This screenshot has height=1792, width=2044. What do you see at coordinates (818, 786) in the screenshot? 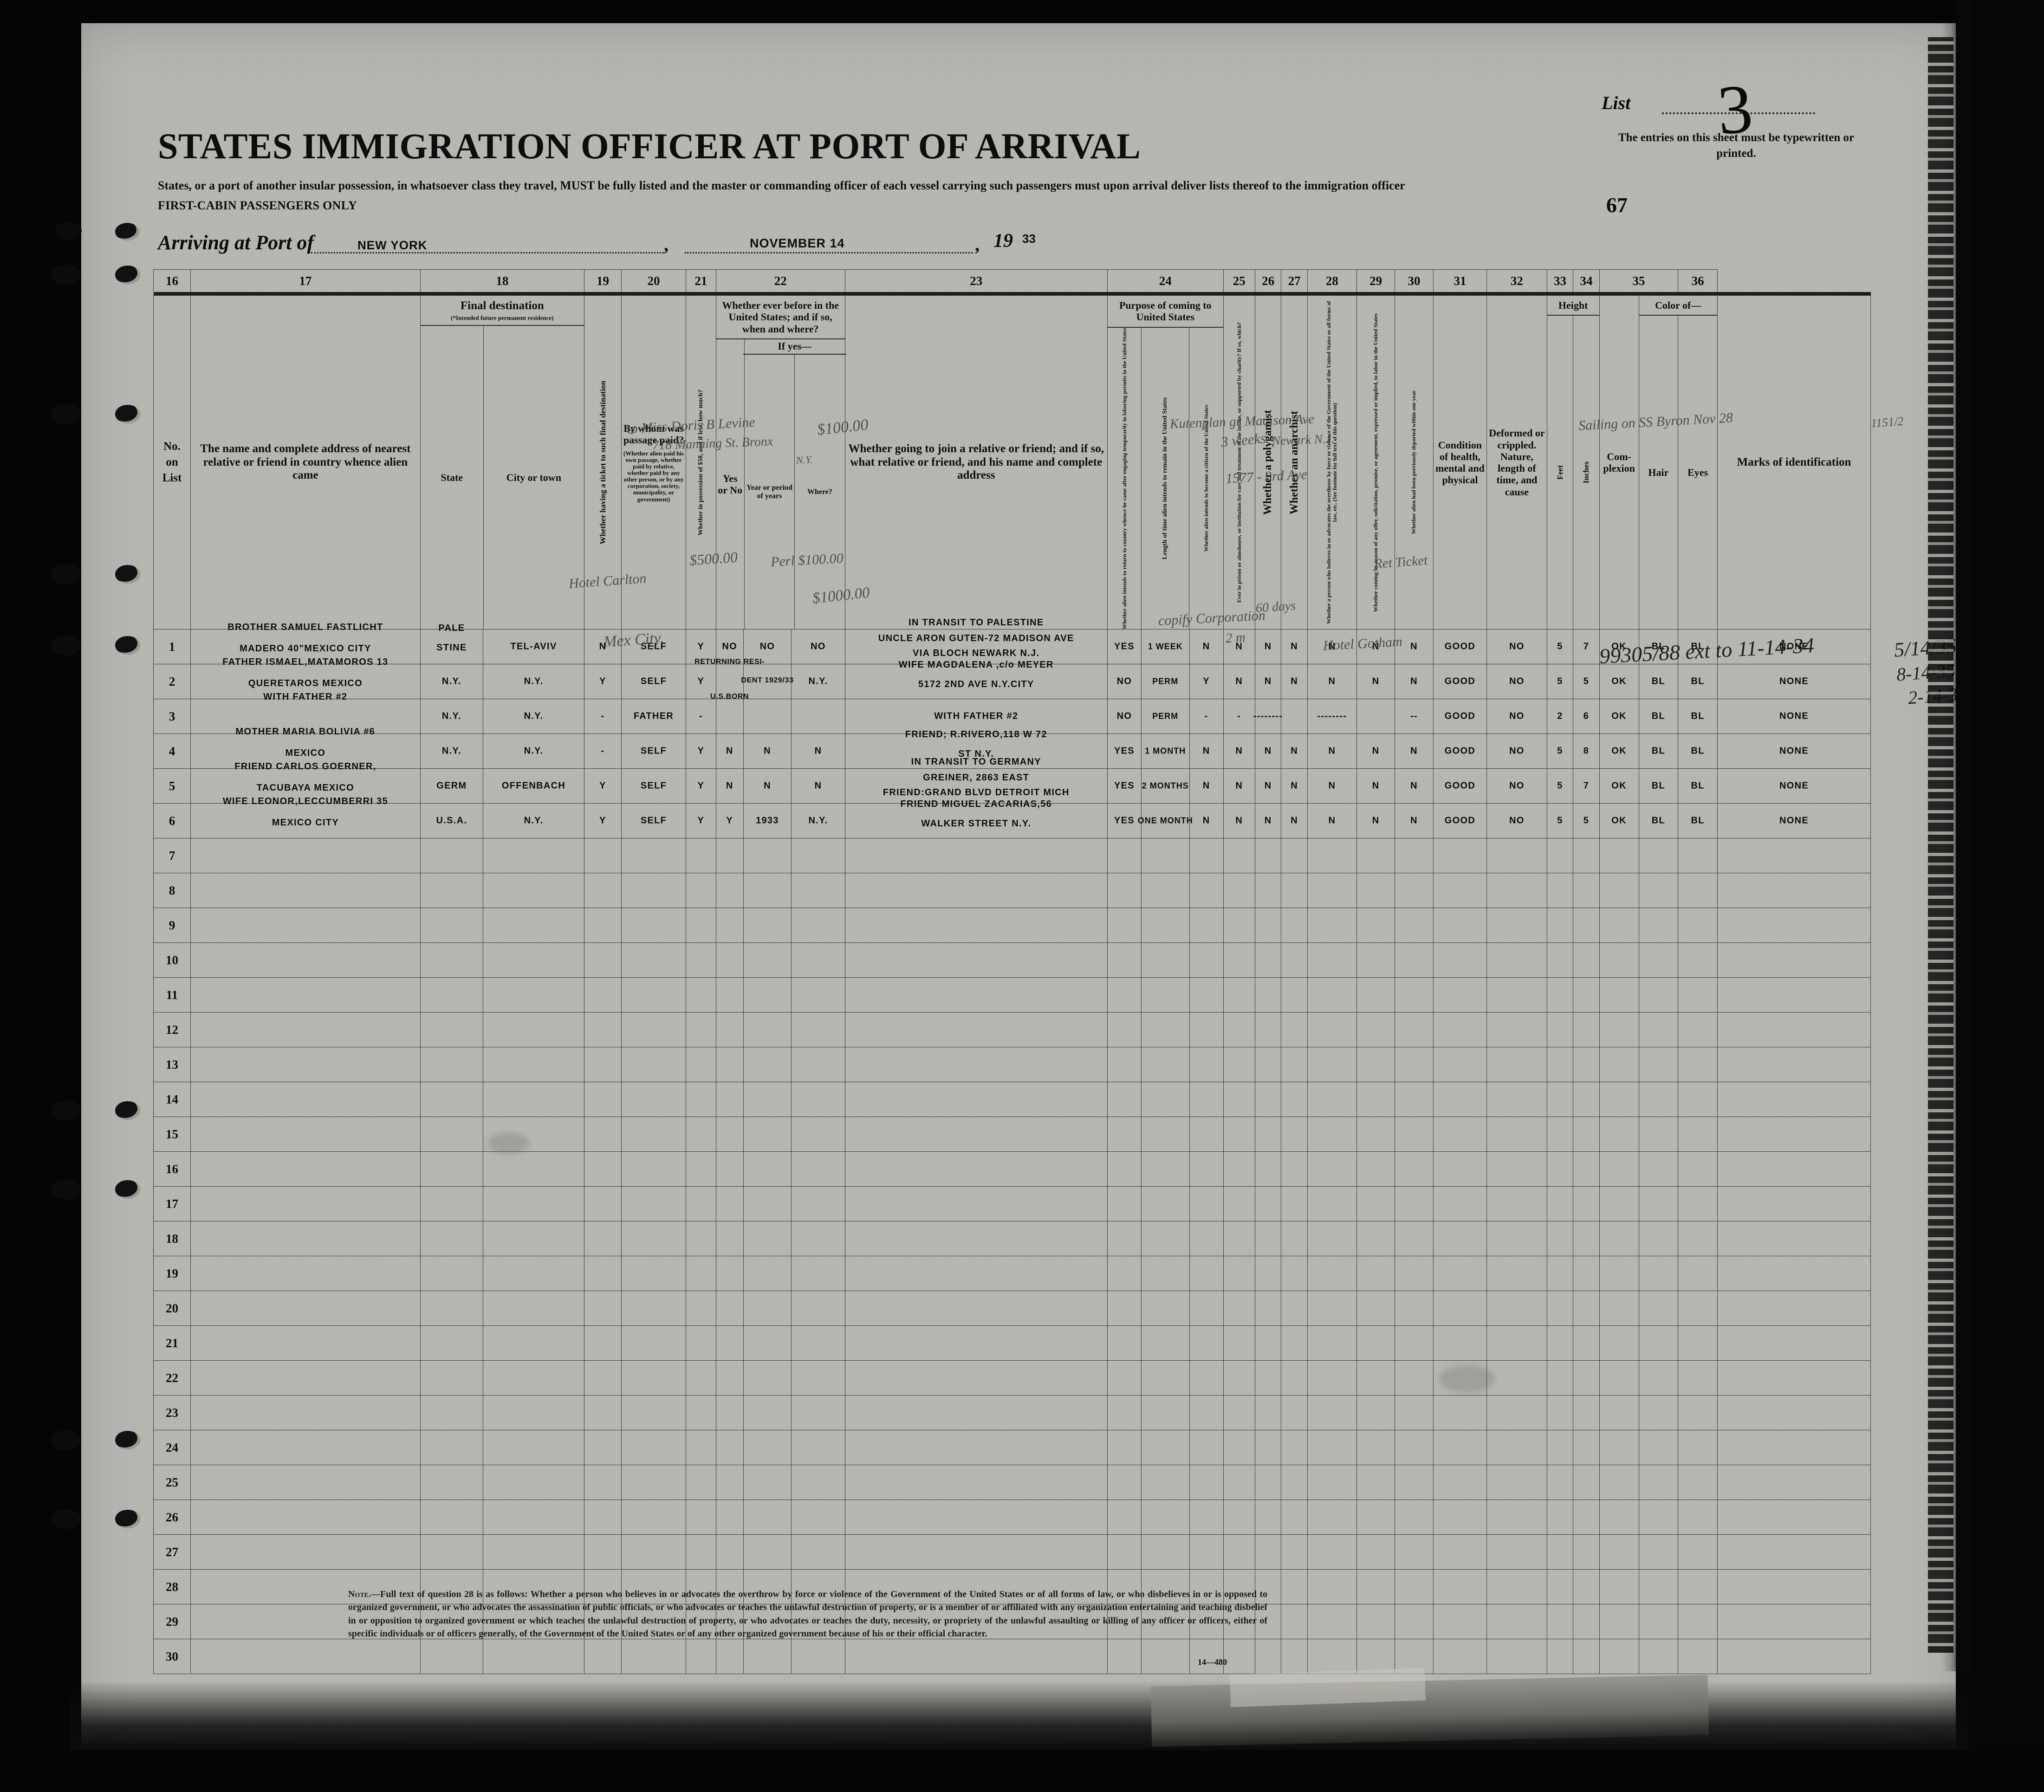
I see `cell-where: N` at bounding box center [818, 786].